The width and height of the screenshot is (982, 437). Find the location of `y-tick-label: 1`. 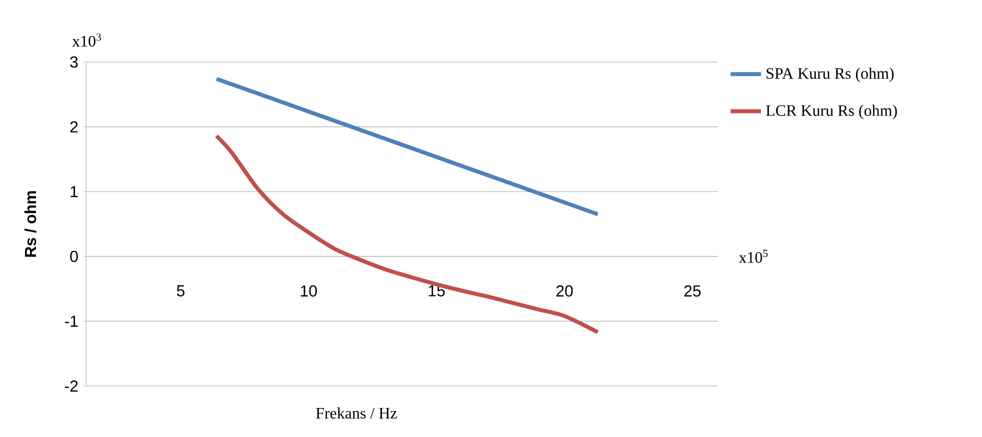

y-tick-label: 1 is located at coordinates (74, 192).